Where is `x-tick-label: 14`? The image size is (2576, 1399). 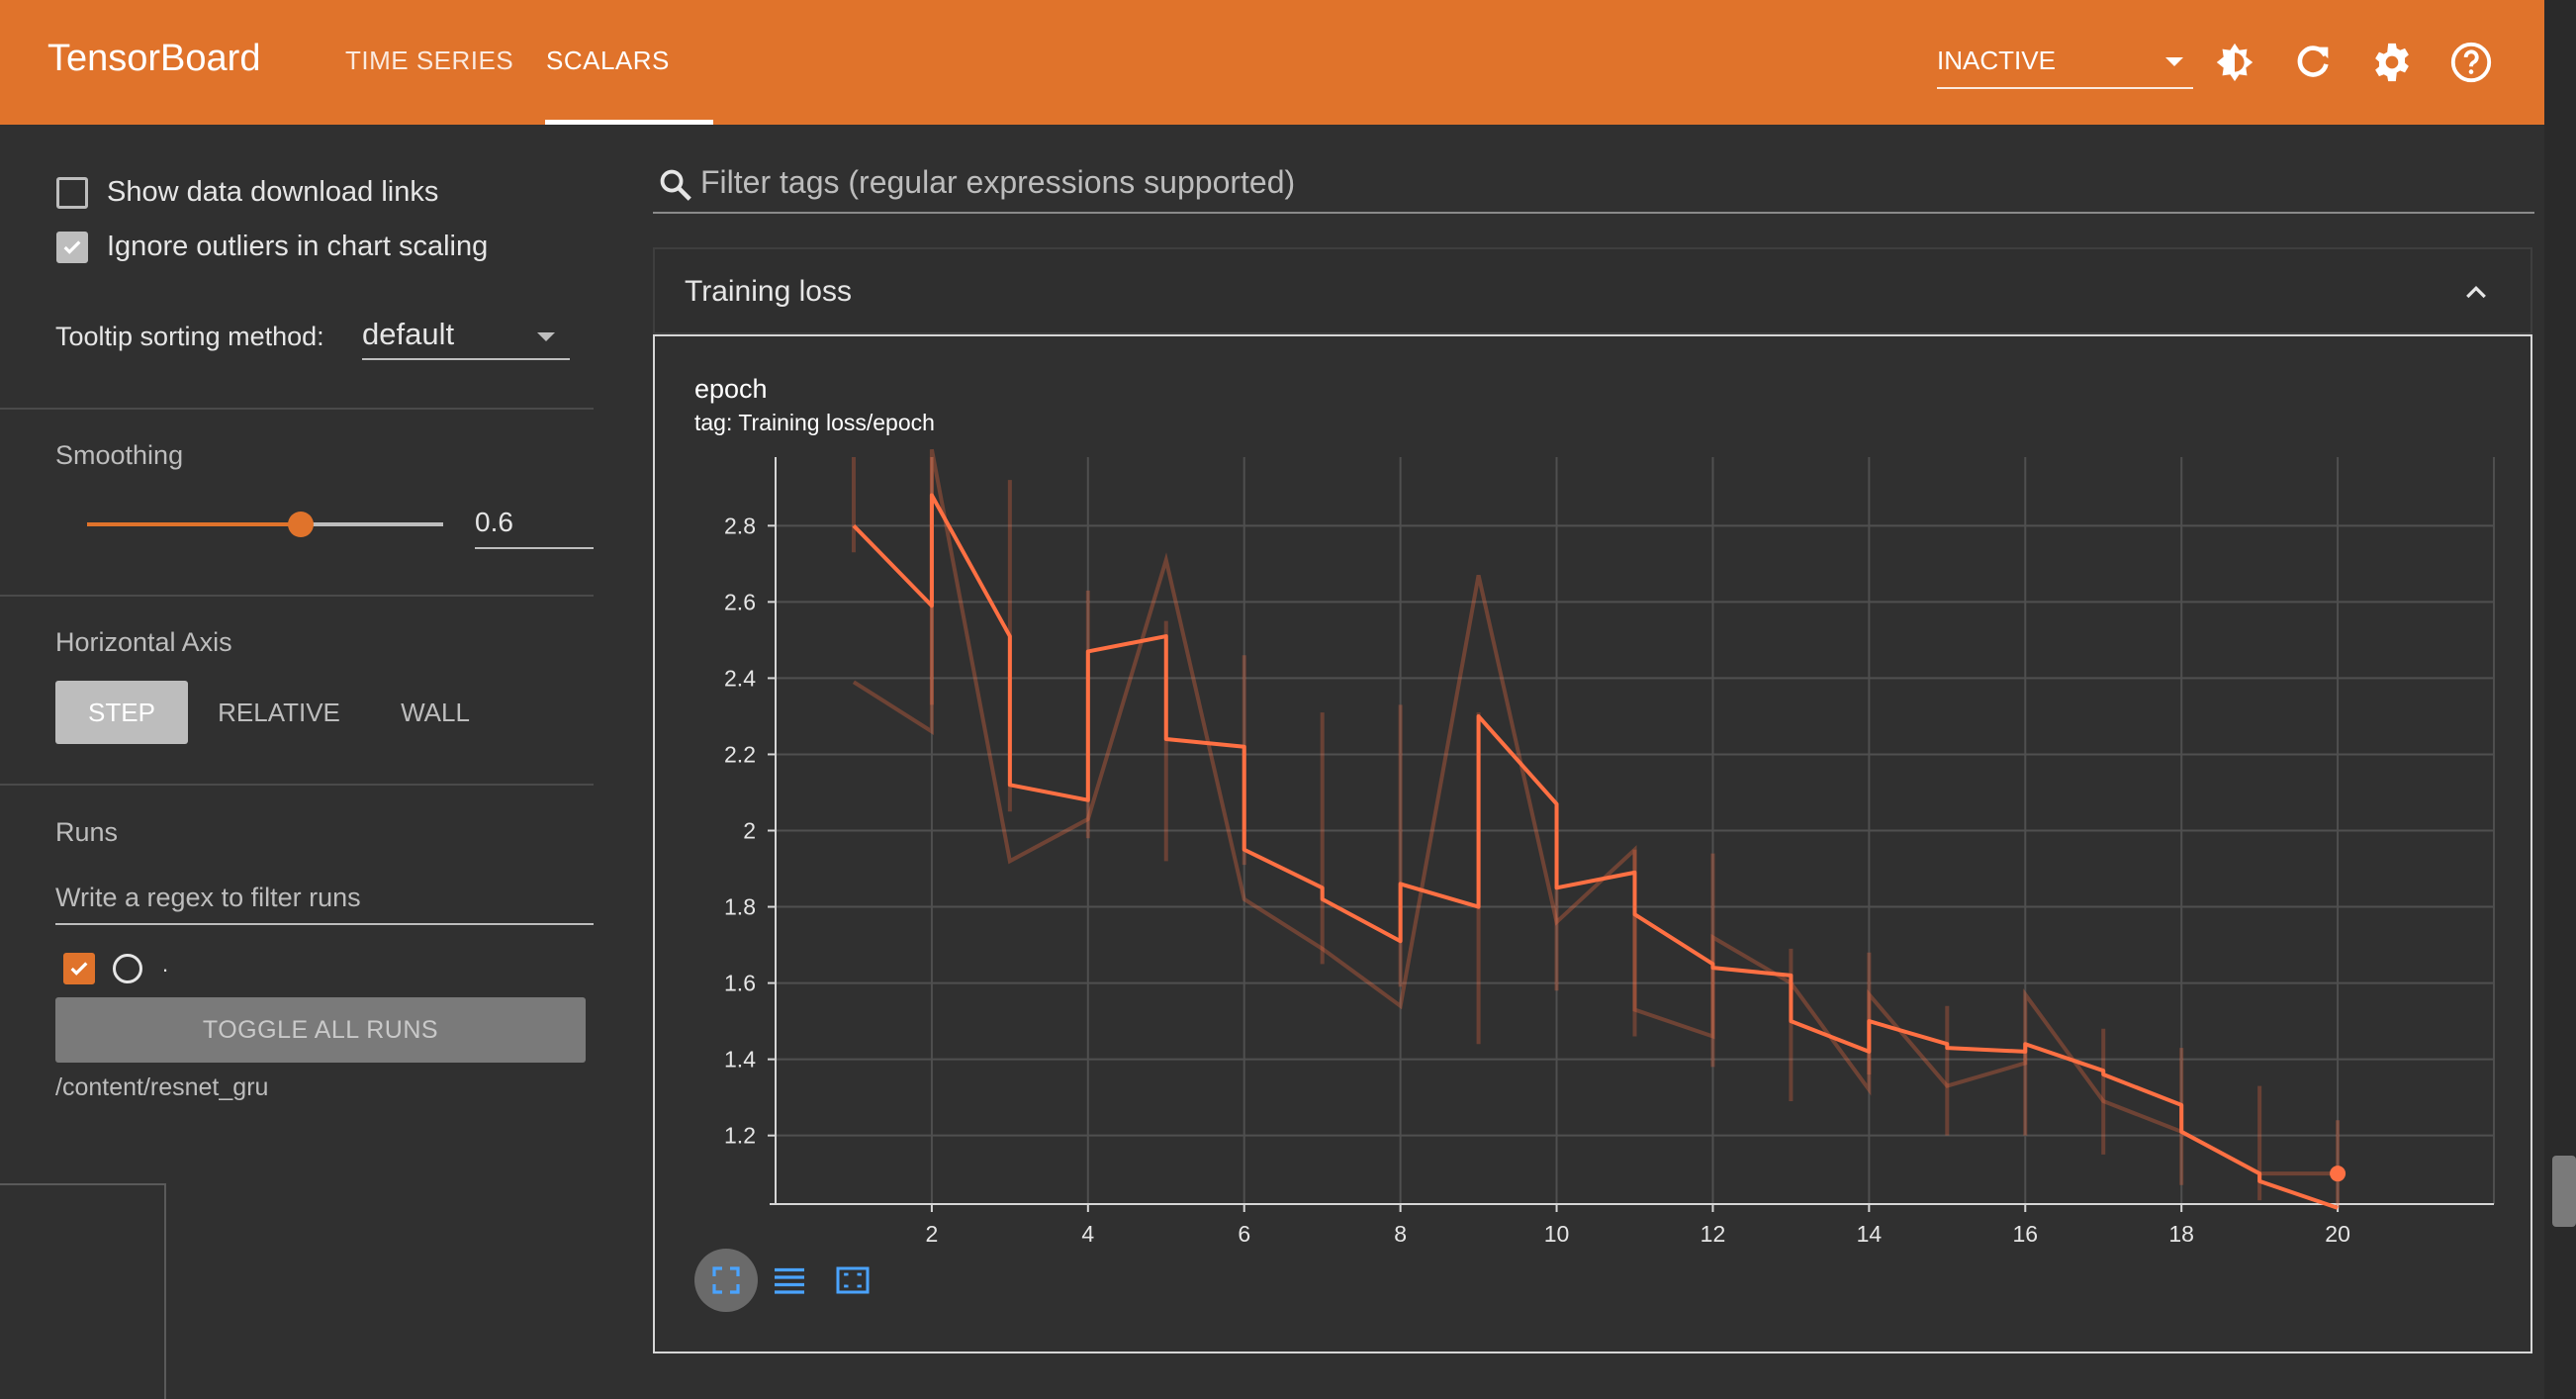 x-tick-label: 14 is located at coordinates (1870, 1234).